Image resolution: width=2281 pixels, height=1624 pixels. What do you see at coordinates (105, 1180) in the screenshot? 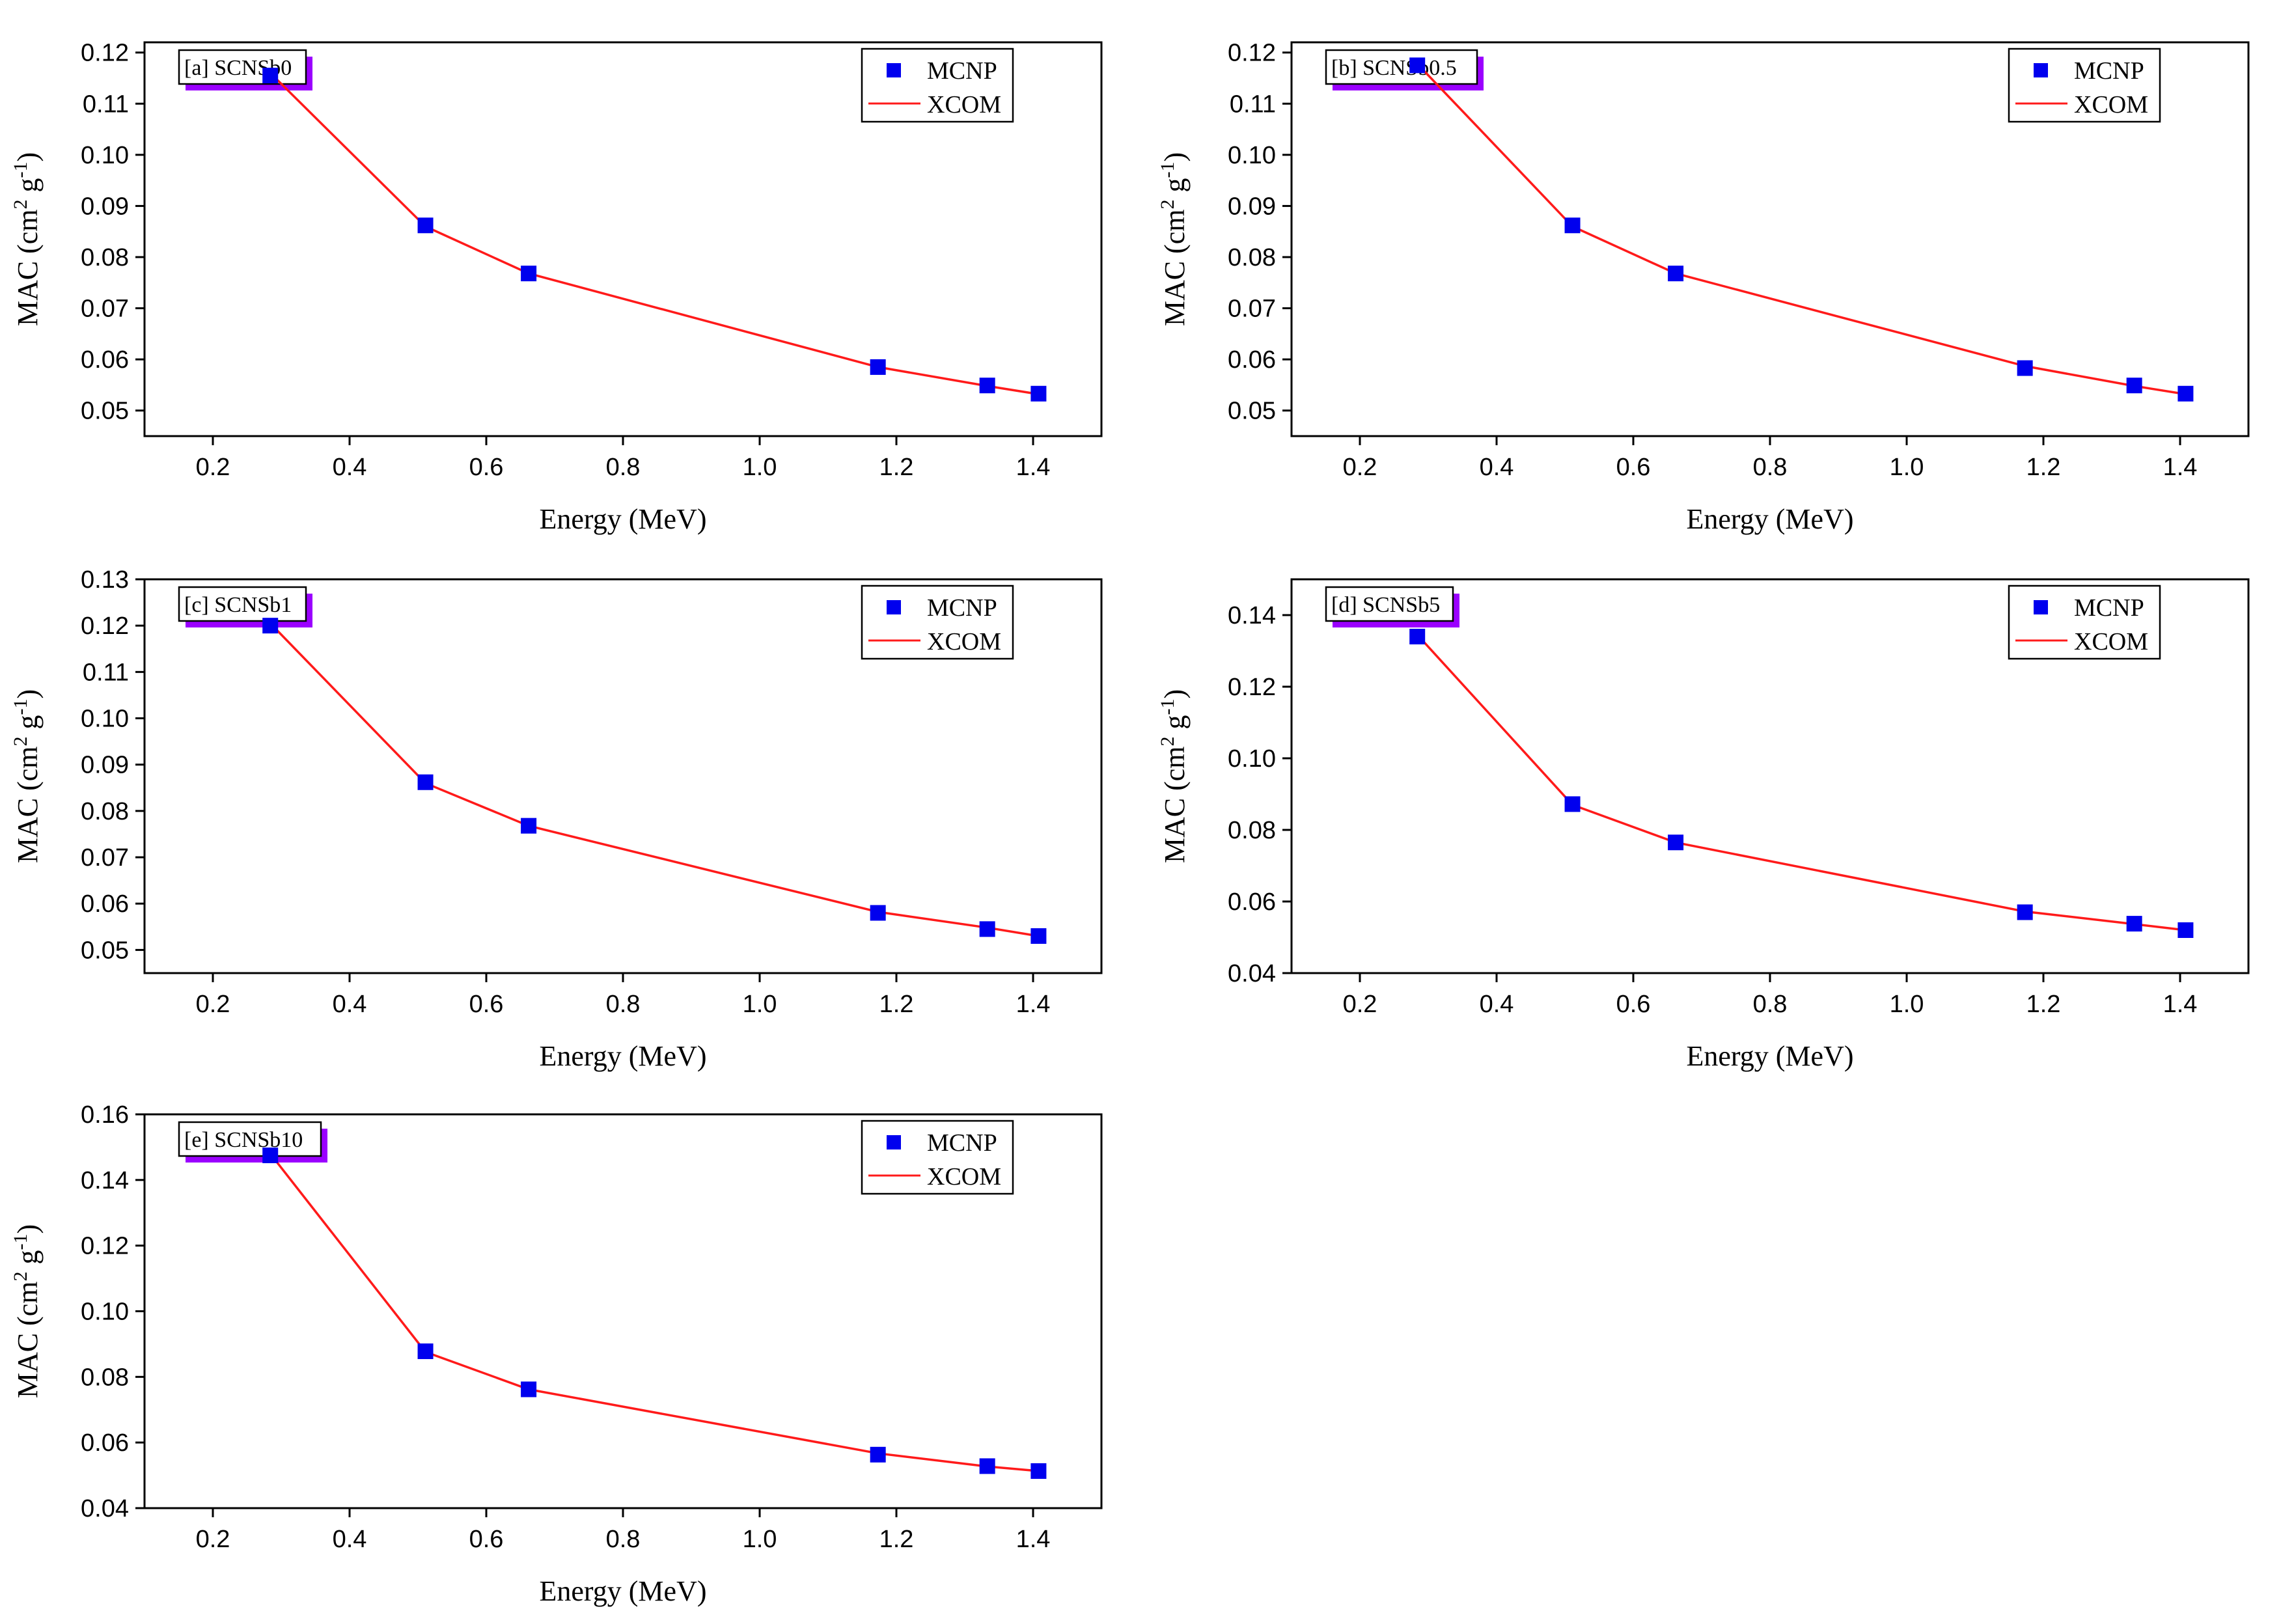
I see `y-tick-label: 0.14` at bounding box center [105, 1180].